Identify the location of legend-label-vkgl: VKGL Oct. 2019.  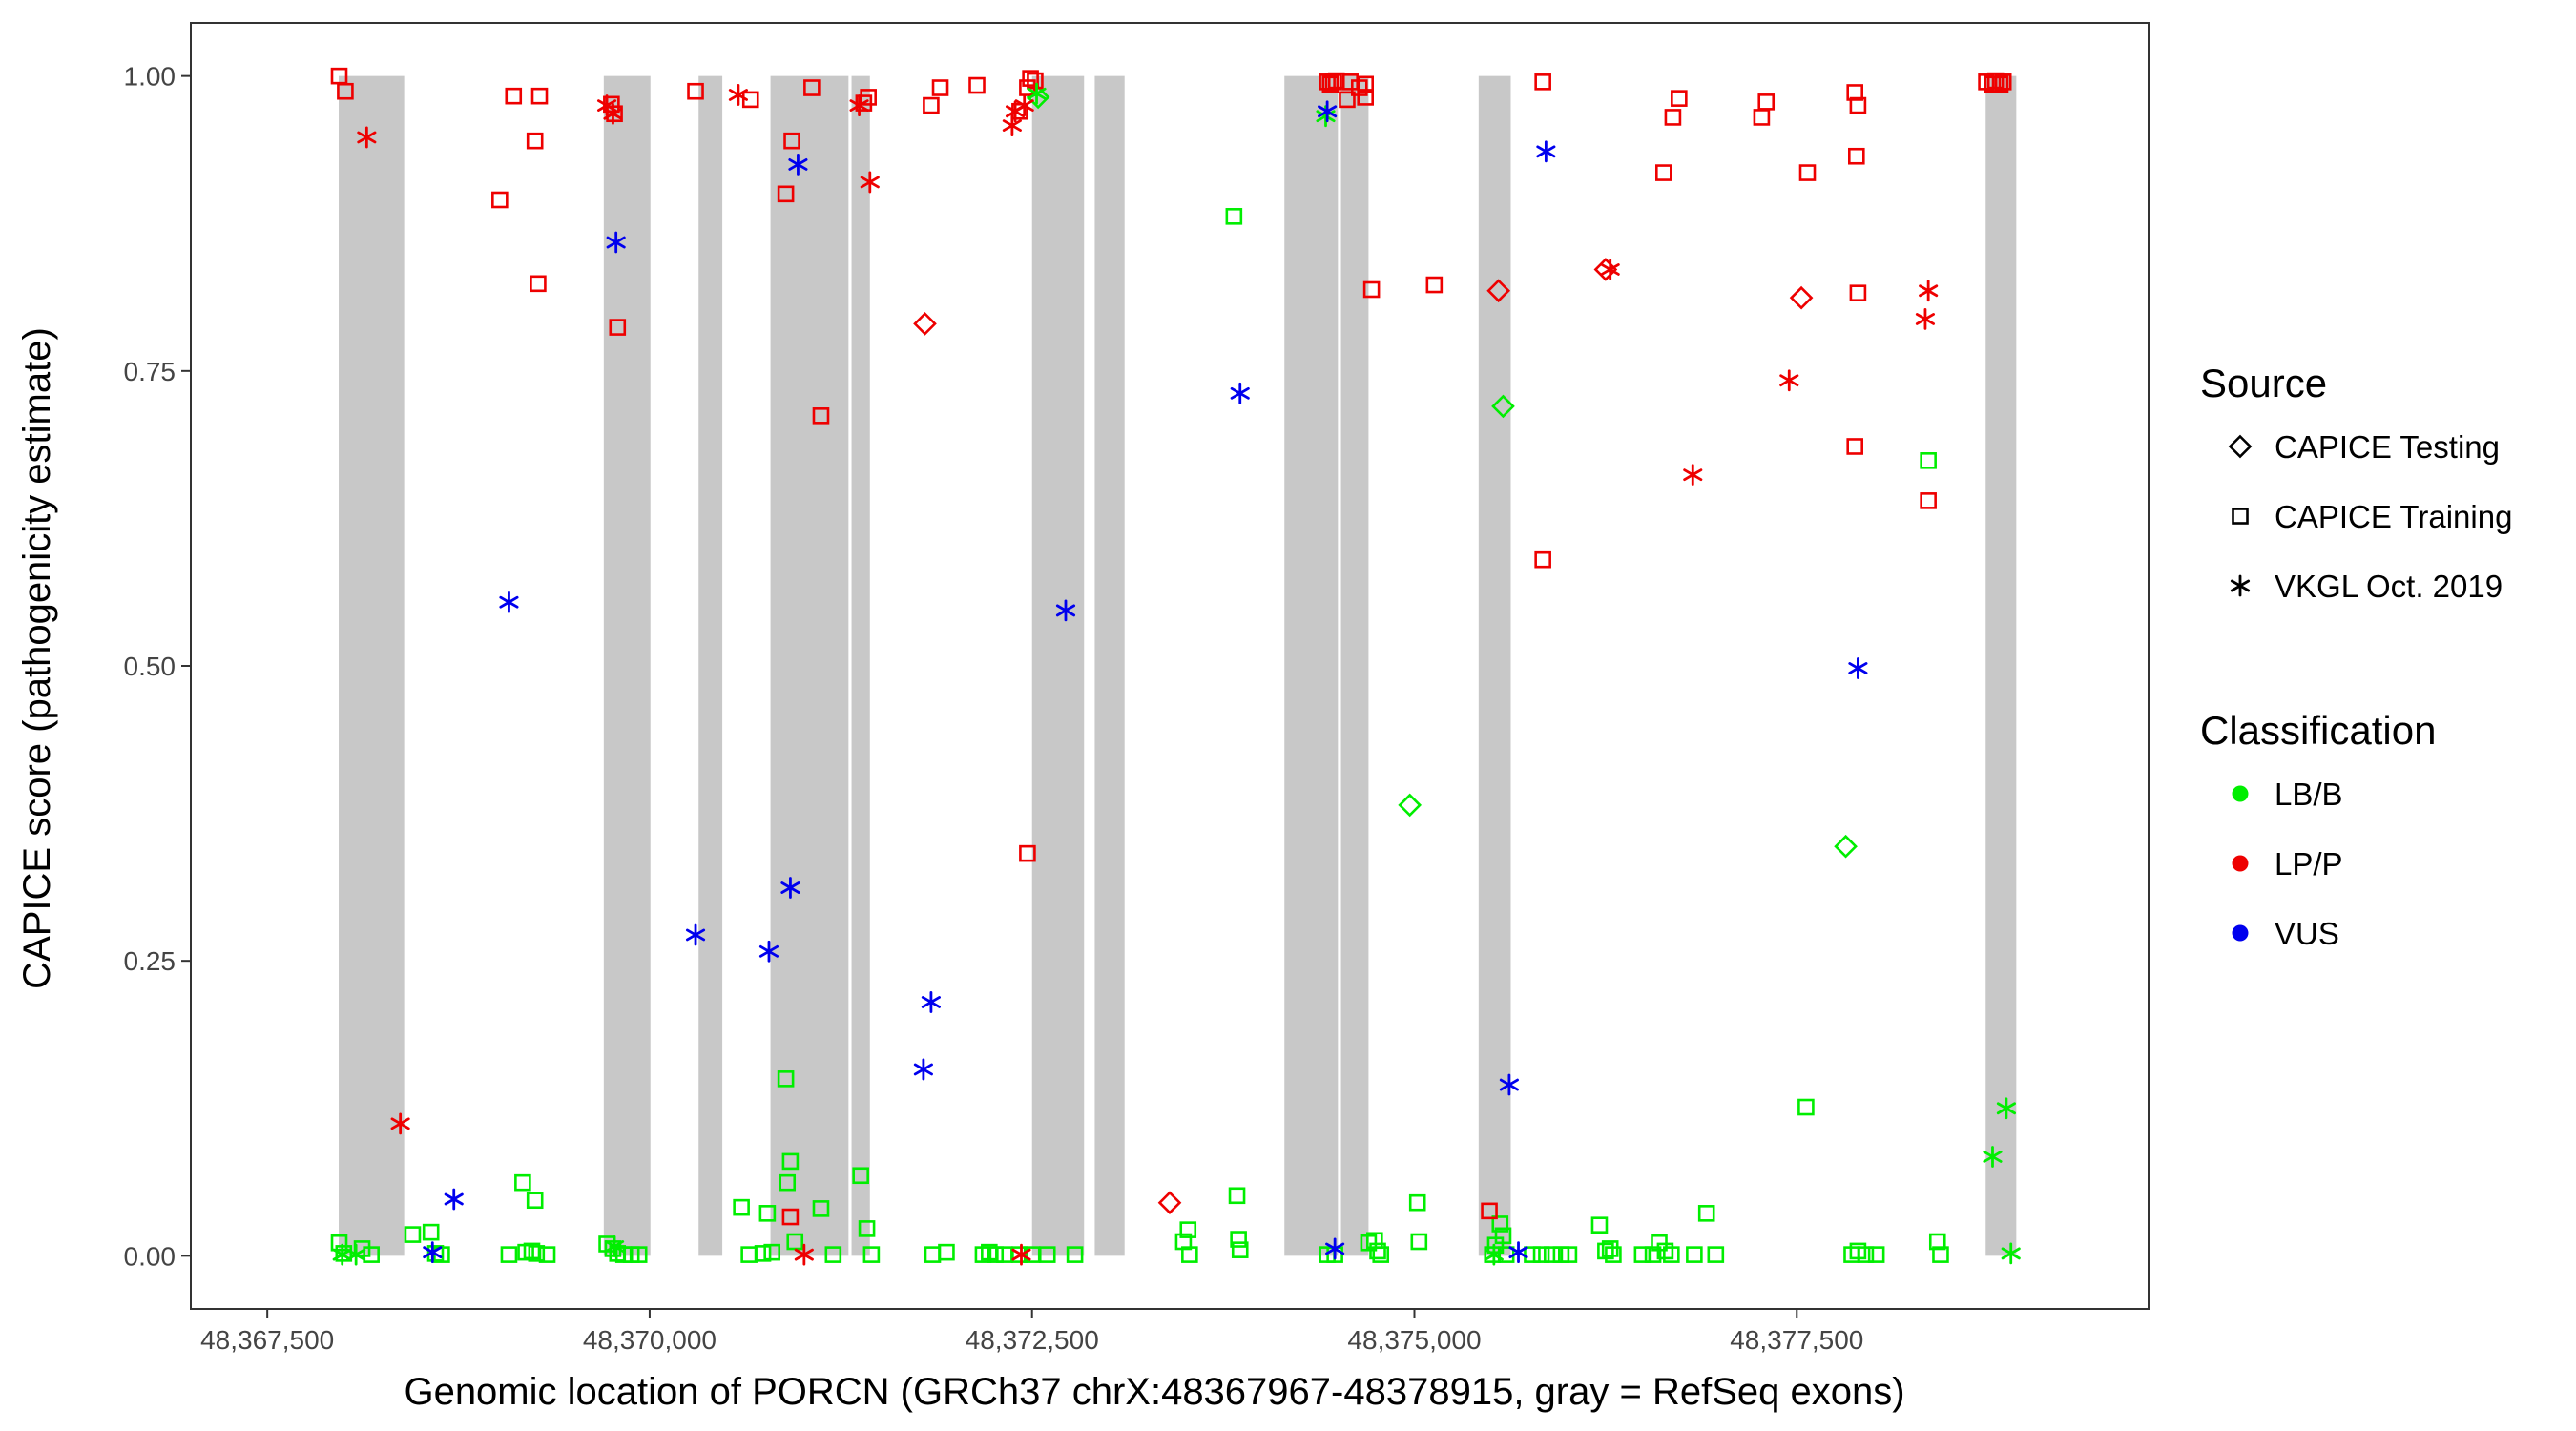
(2389, 586).